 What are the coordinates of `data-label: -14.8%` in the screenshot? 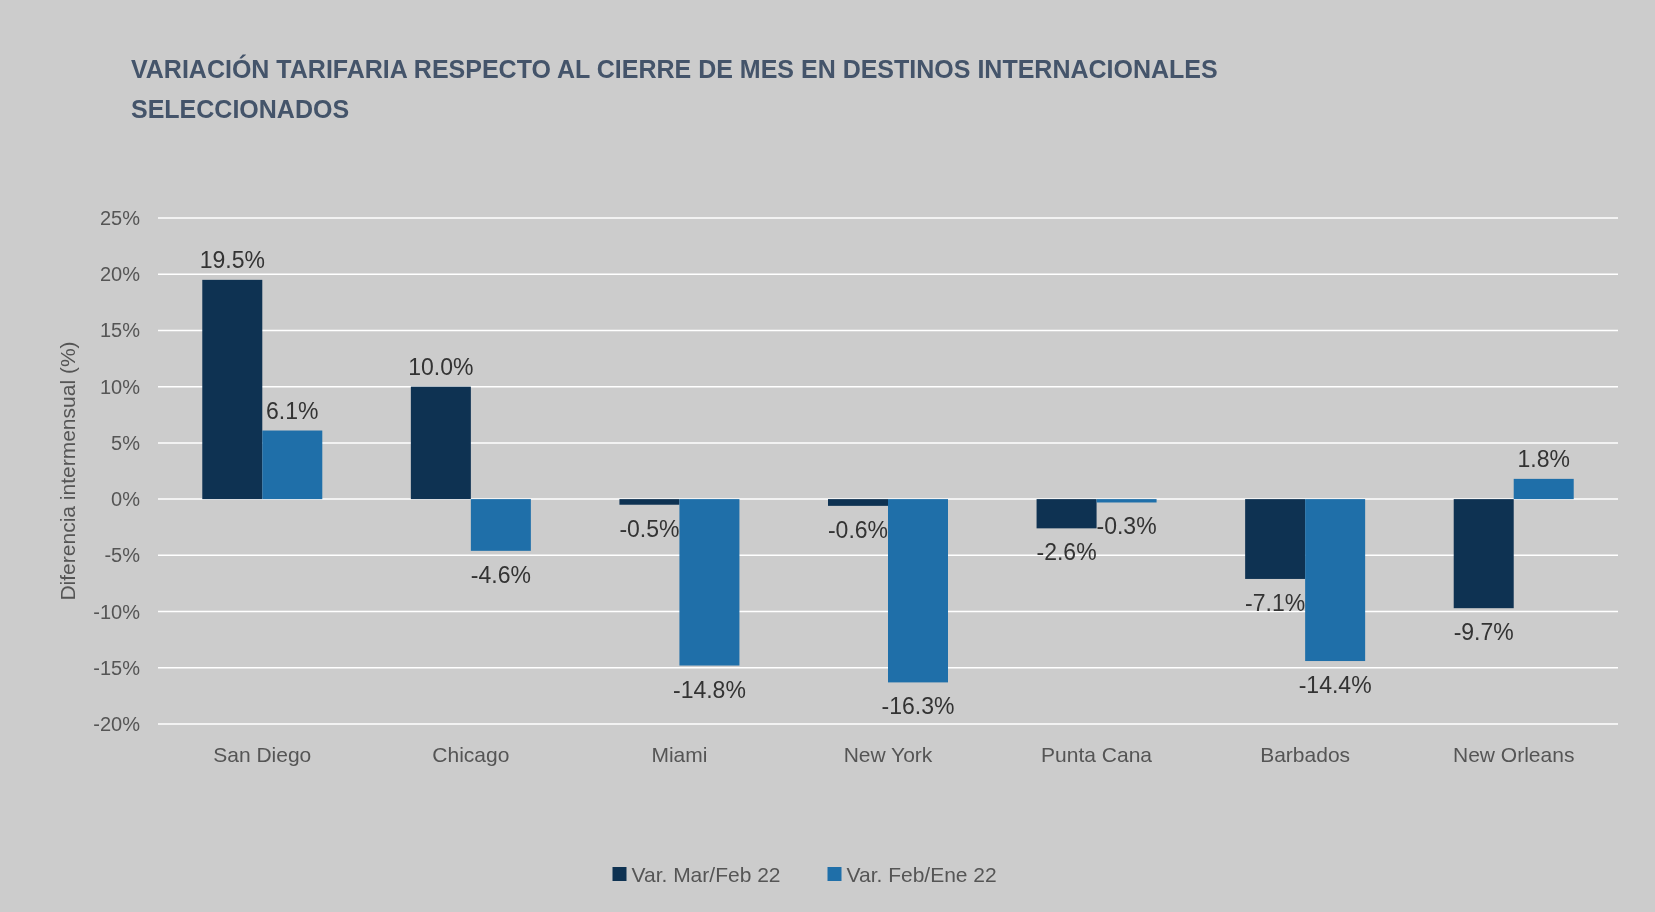 It's located at (709, 689).